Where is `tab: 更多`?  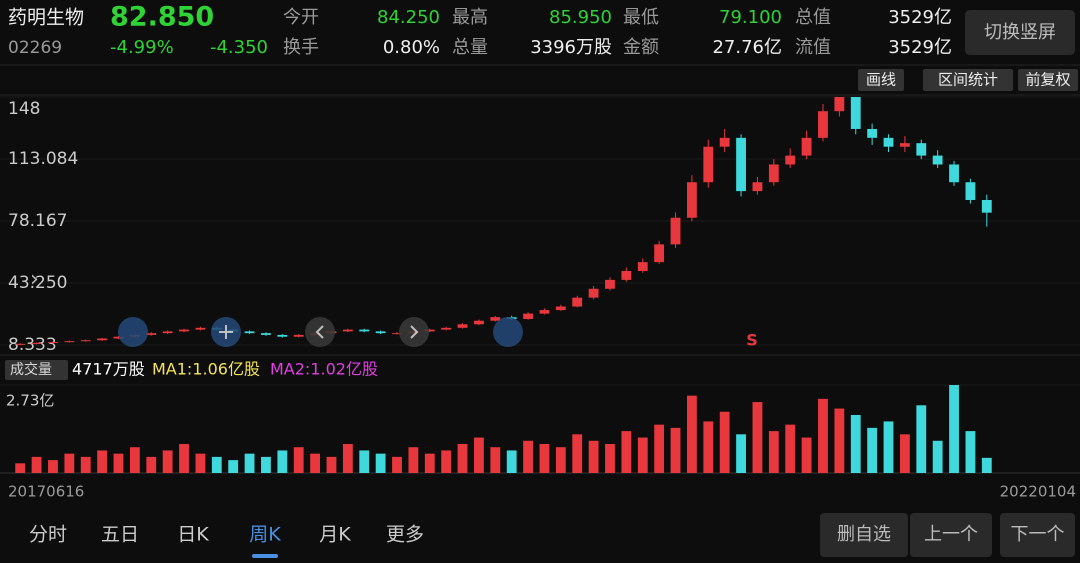
tab: 更多 is located at coordinates (405, 535).